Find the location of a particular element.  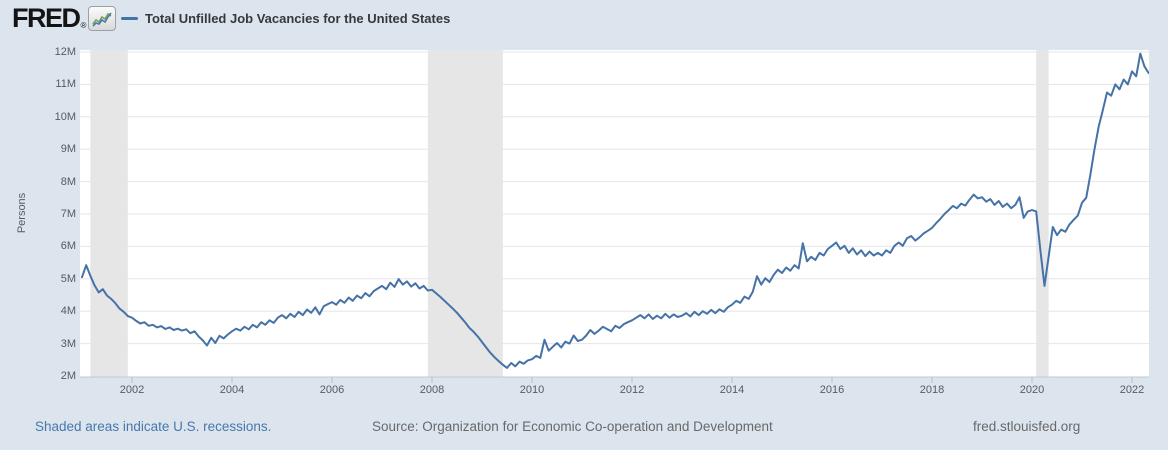

fred-logo: FRED ® is located at coordinates (64, 18).